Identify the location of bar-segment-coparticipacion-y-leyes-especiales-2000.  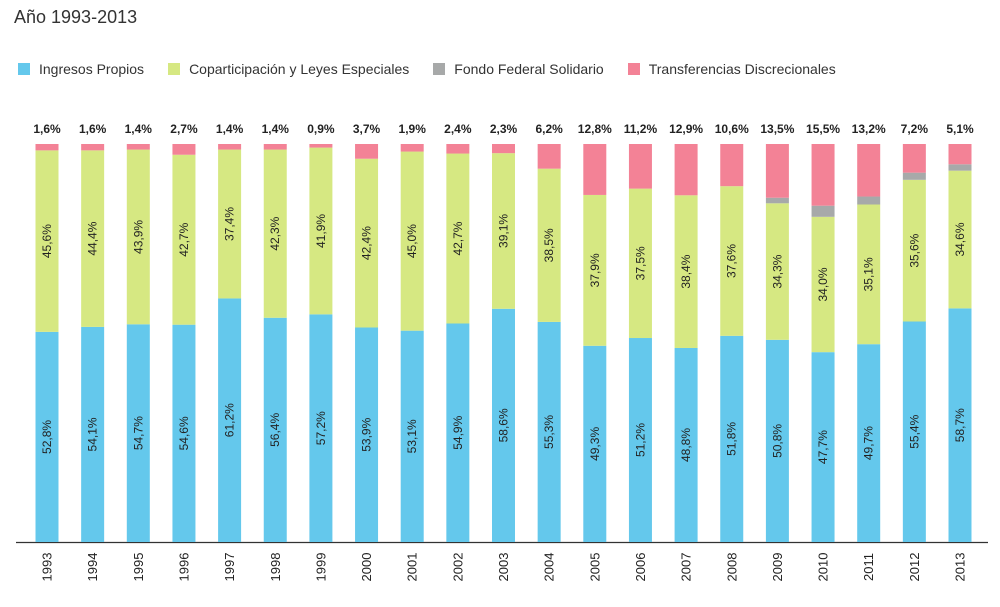
(367, 243).